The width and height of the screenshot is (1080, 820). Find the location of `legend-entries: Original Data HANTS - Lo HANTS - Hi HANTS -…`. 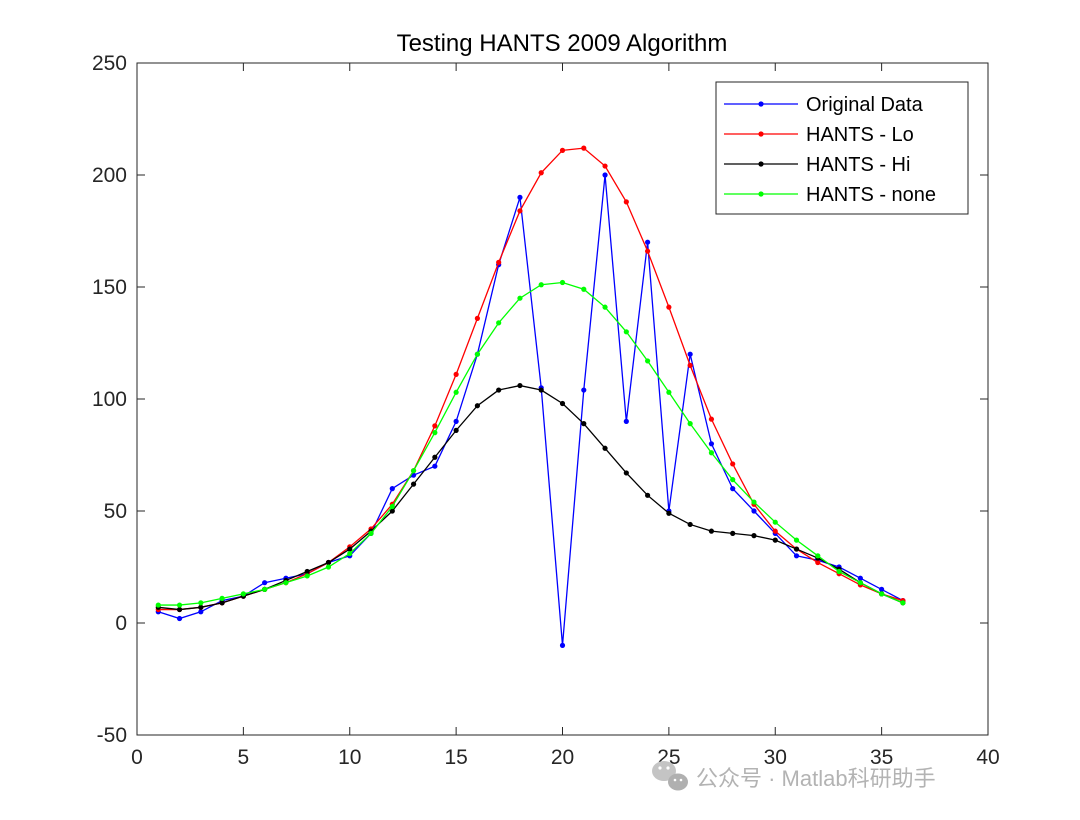

legend-entries: Original Data HANTS - Lo HANTS - Hi HANTS -… is located at coordinates (830, 150).